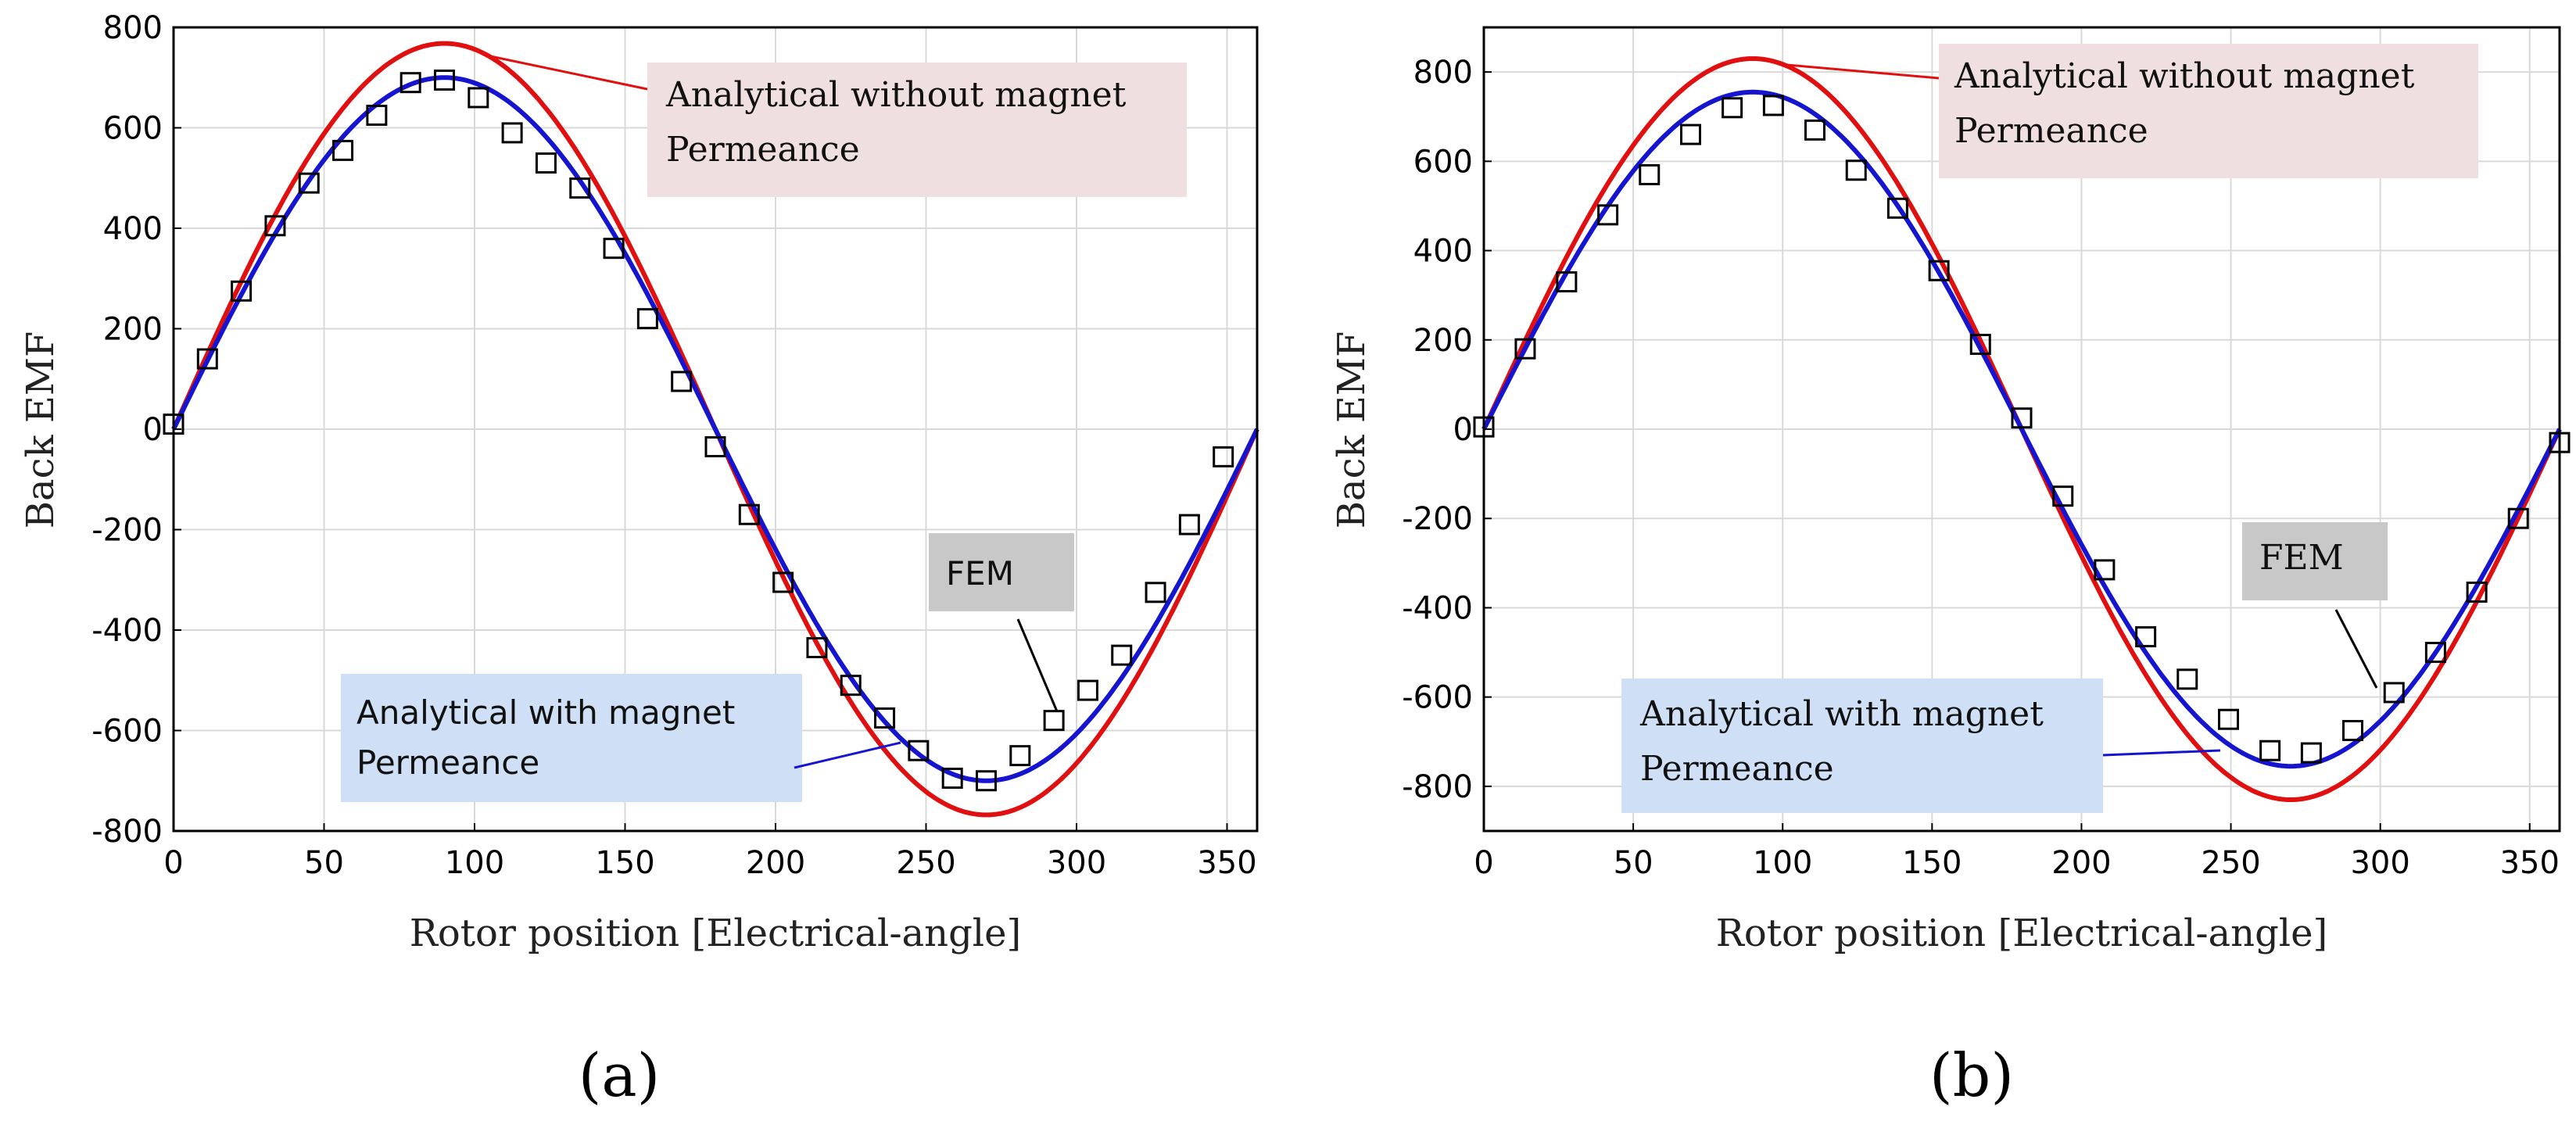 This screenshot has width=2576, height=1121. Describe the element at coordinates (1443, 162) in the screenshot. I see `y-tick-label: 600` at that location.